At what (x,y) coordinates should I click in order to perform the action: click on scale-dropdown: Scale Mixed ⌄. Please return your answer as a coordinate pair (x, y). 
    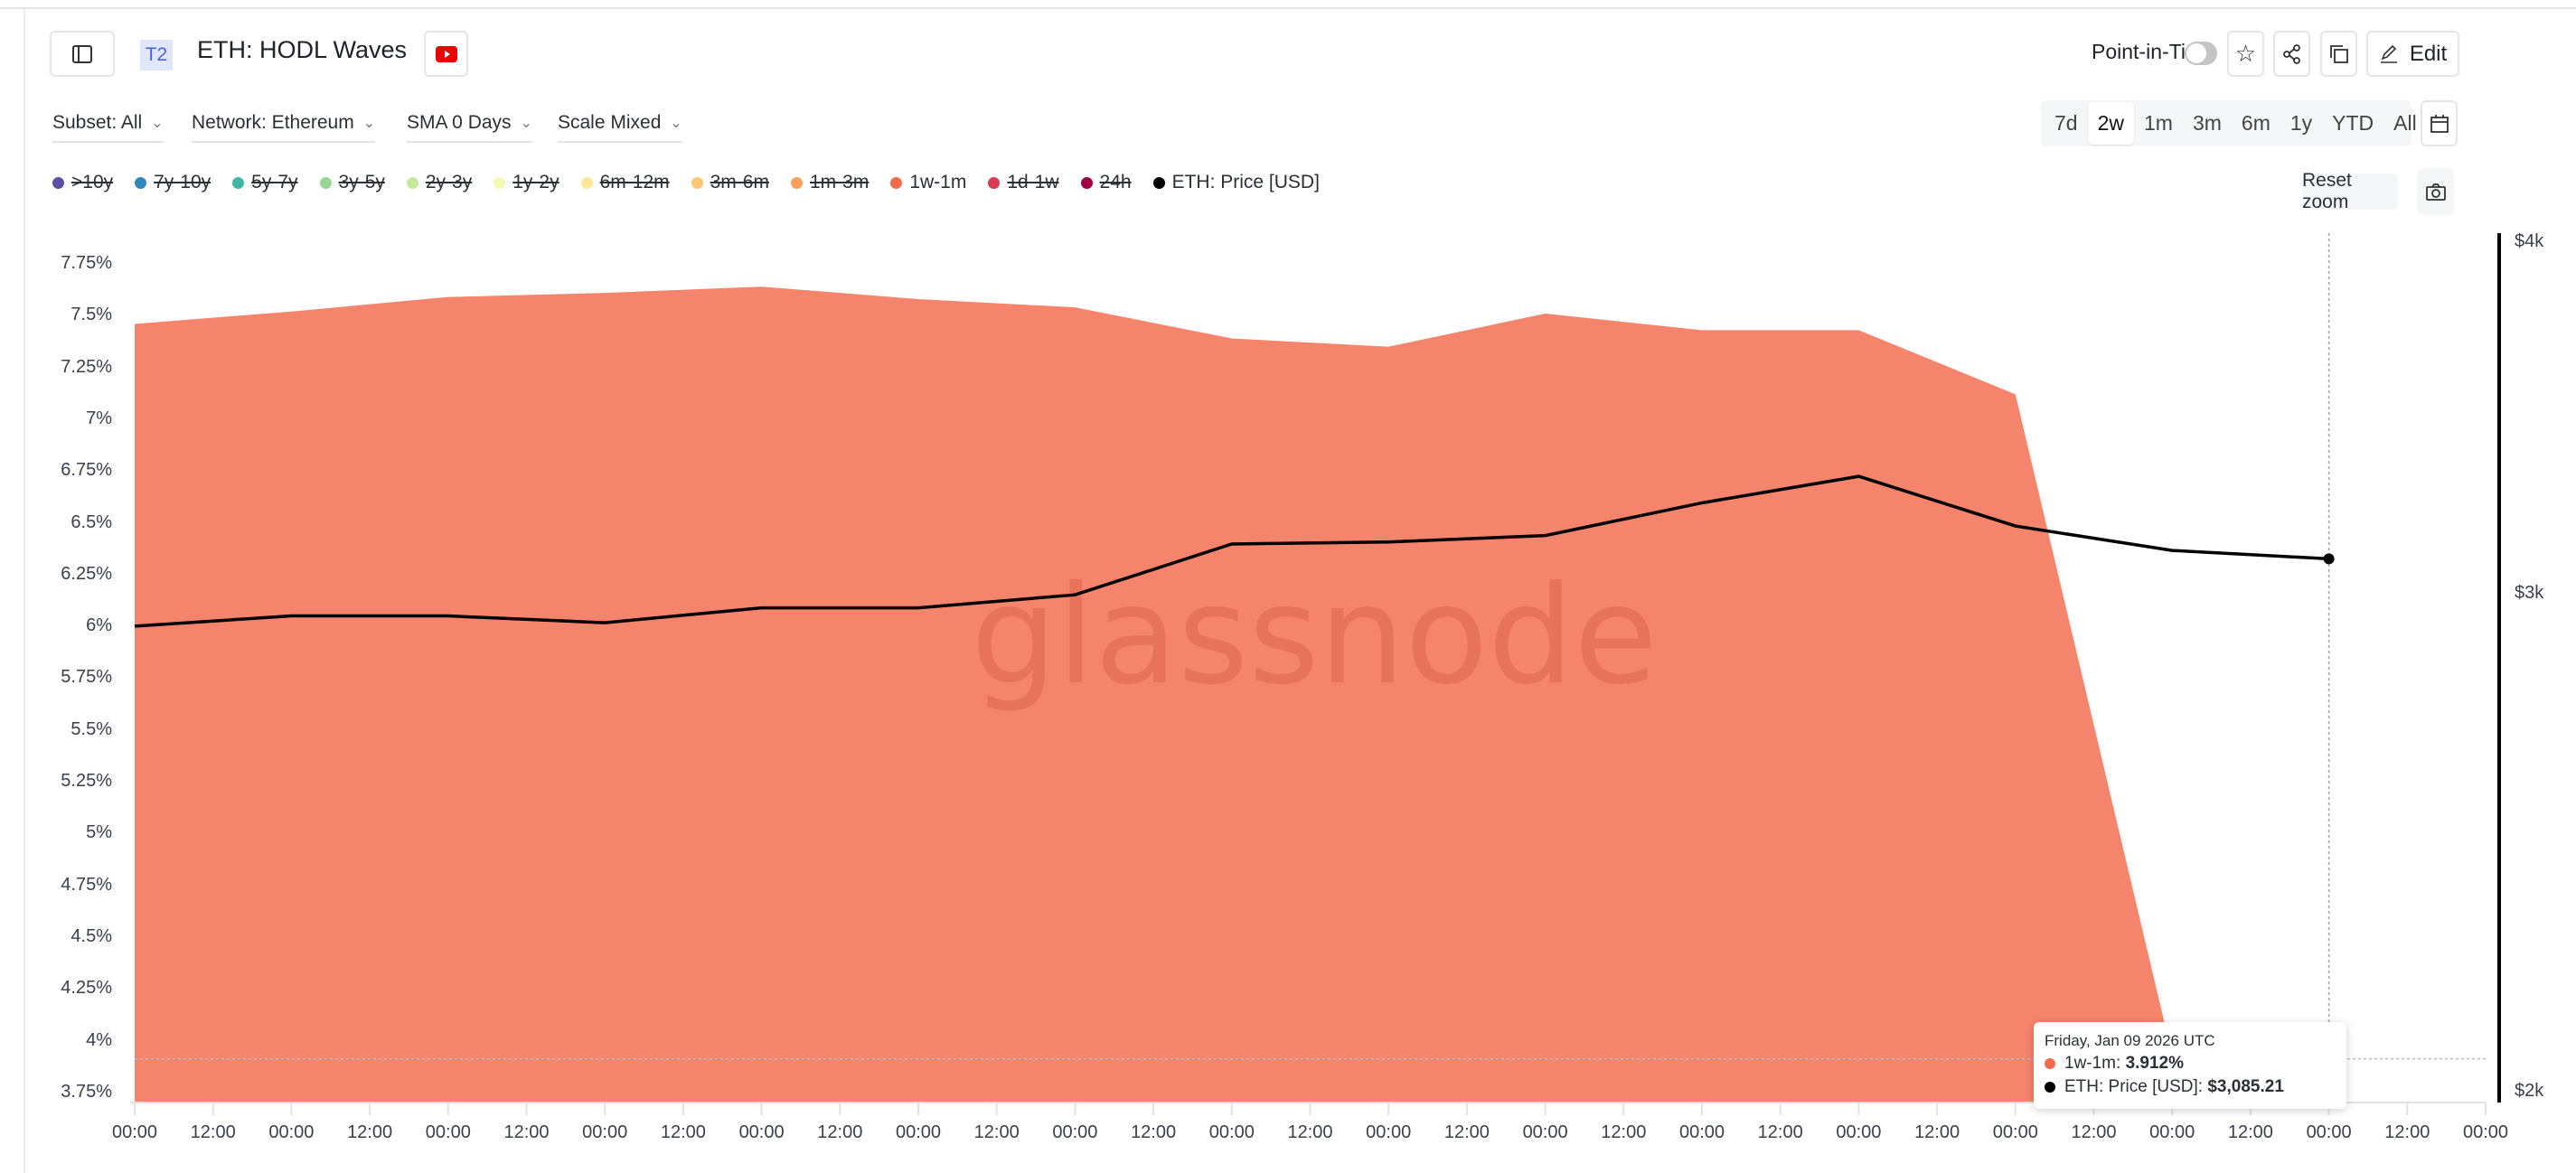
    Looking at the image, I should click on (620, 128).